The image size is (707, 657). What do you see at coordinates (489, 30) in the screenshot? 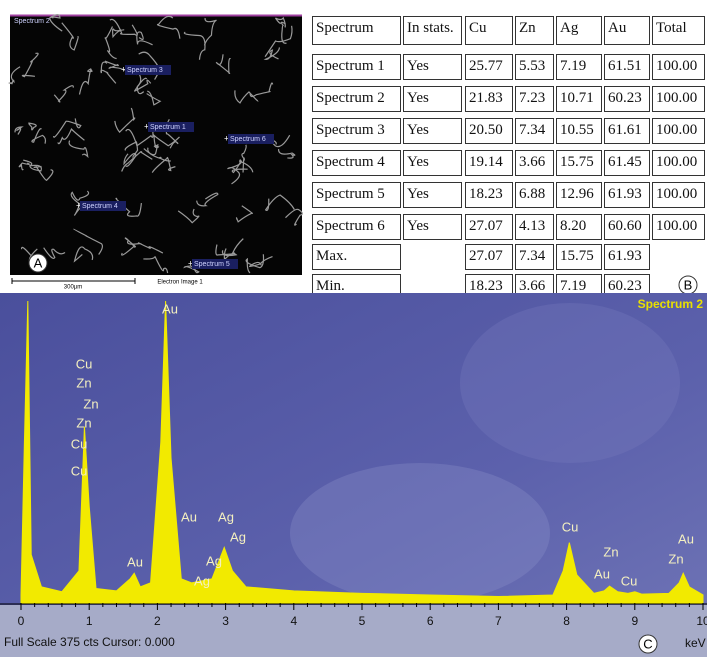
I see `header-cell: Cu` at bounding box center [489, 30].